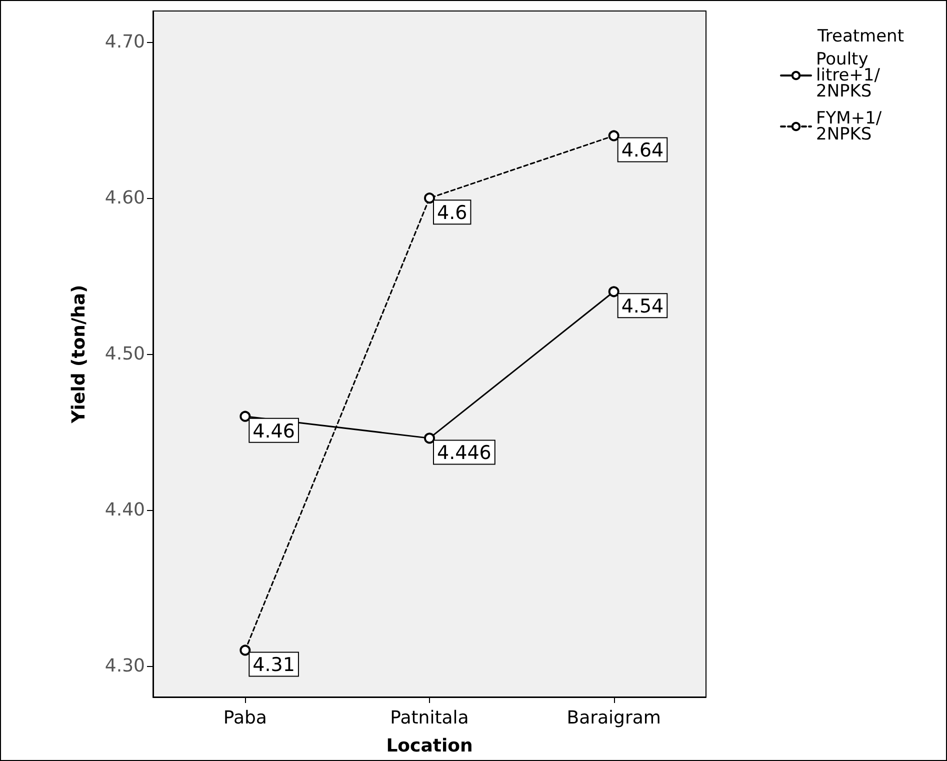 The image size is (947, 761). What do you see at coordinates (429, 746) in the screenshot?
I see `x-axis-title: Location` at bounding box center [429, 746].